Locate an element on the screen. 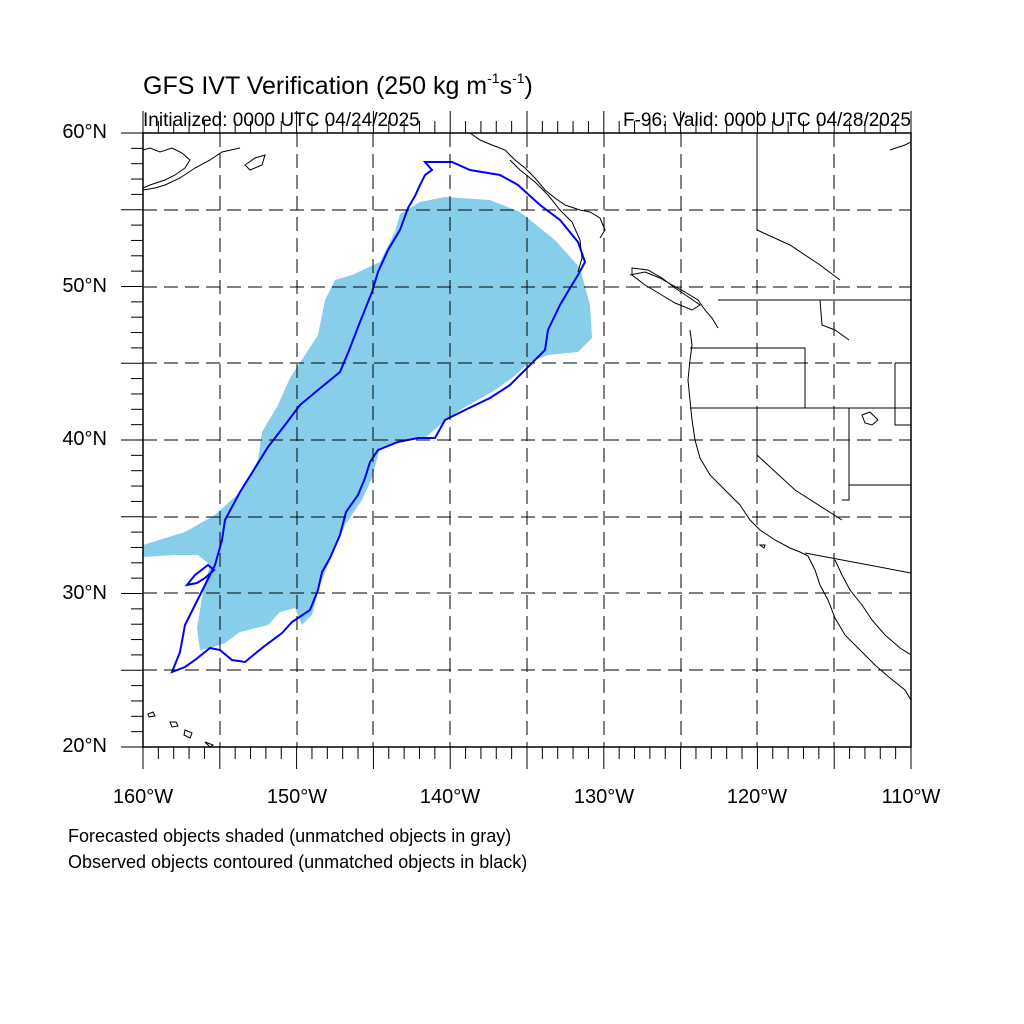  lon-label: 150°W is located at coordinates (297, 797).